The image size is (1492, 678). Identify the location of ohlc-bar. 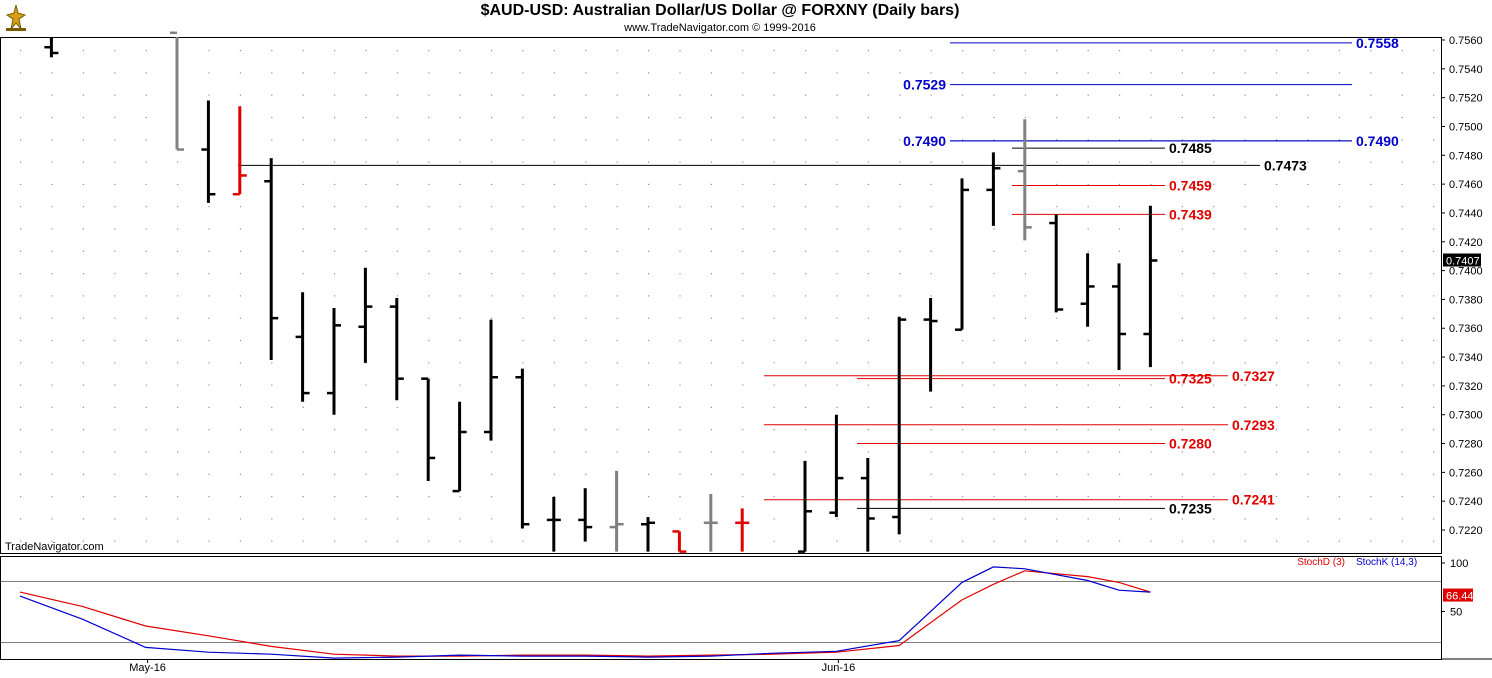
(396, 349).